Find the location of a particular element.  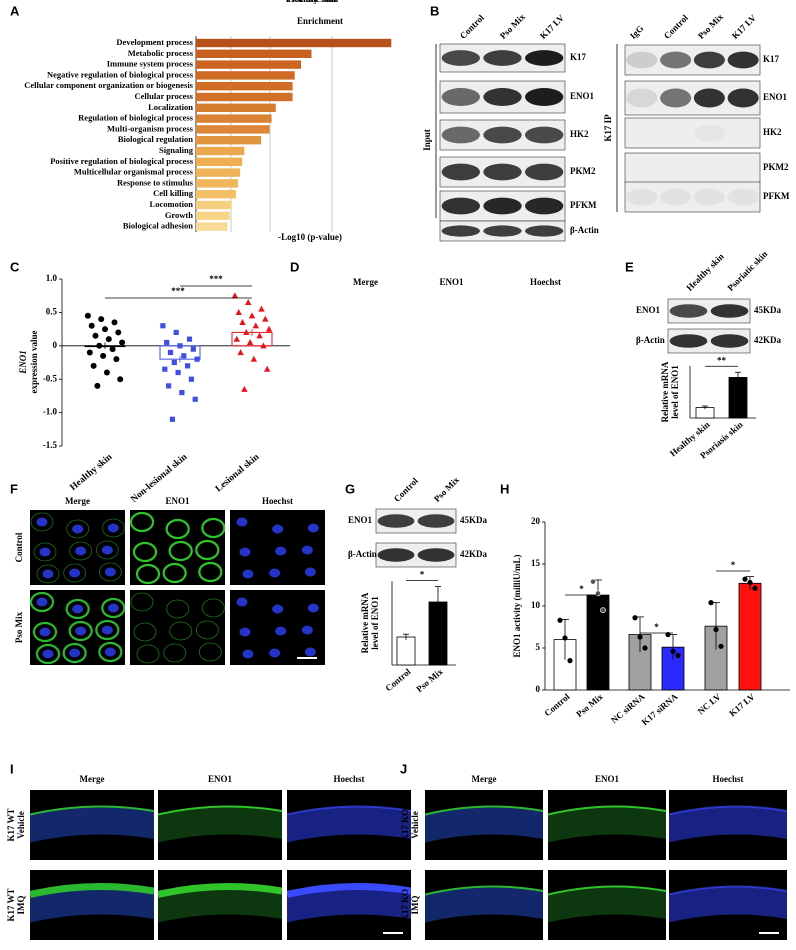

panel-letter: I is located at coordinates (12, 768).